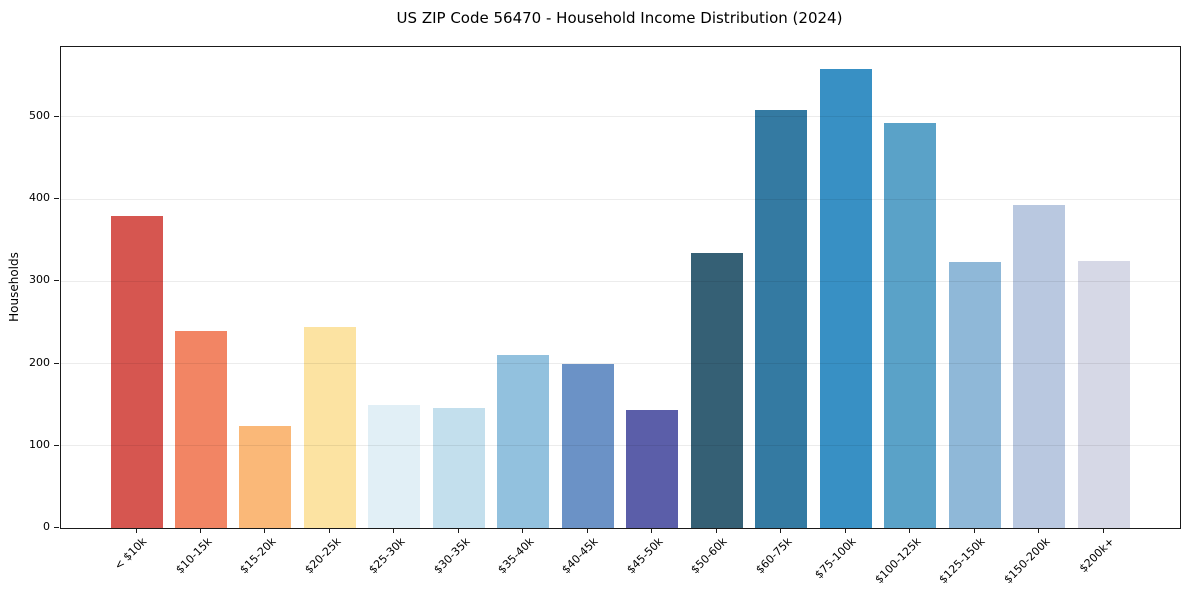 The image size is (1189, 590). I want to click on x-tick-label: $60-75k, so click(774, 556).